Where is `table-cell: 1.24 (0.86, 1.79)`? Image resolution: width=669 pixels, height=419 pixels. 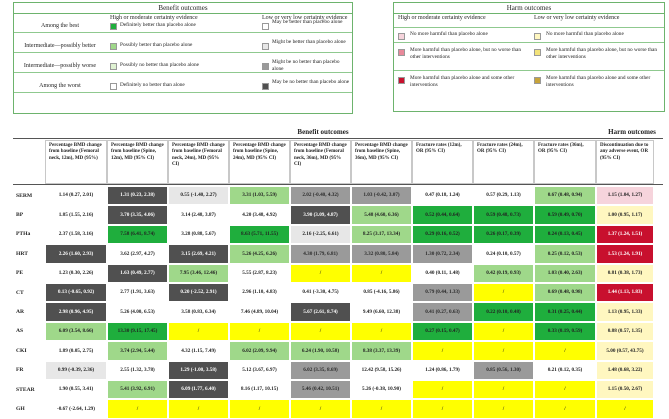
table-cell: 1.24 (0.86, 1.79) is located at coordinates (442, 370).